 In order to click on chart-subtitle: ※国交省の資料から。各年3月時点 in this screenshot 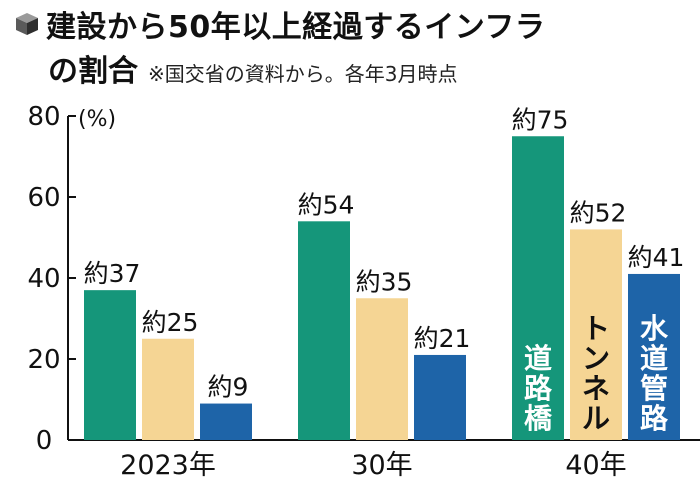, I will do `click(303, 74)`.